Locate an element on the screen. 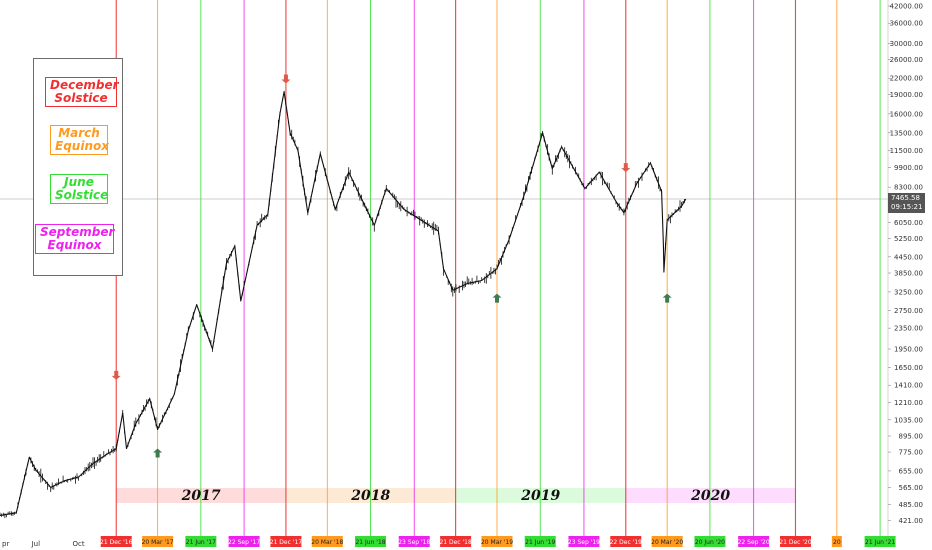  season-date-tag-15: 22 Sep '20 is located at coordinates (754, 541).